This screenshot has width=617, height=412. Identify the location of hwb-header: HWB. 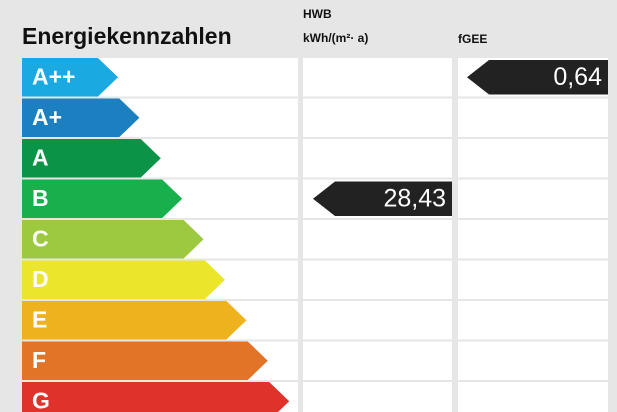
(317, 14).